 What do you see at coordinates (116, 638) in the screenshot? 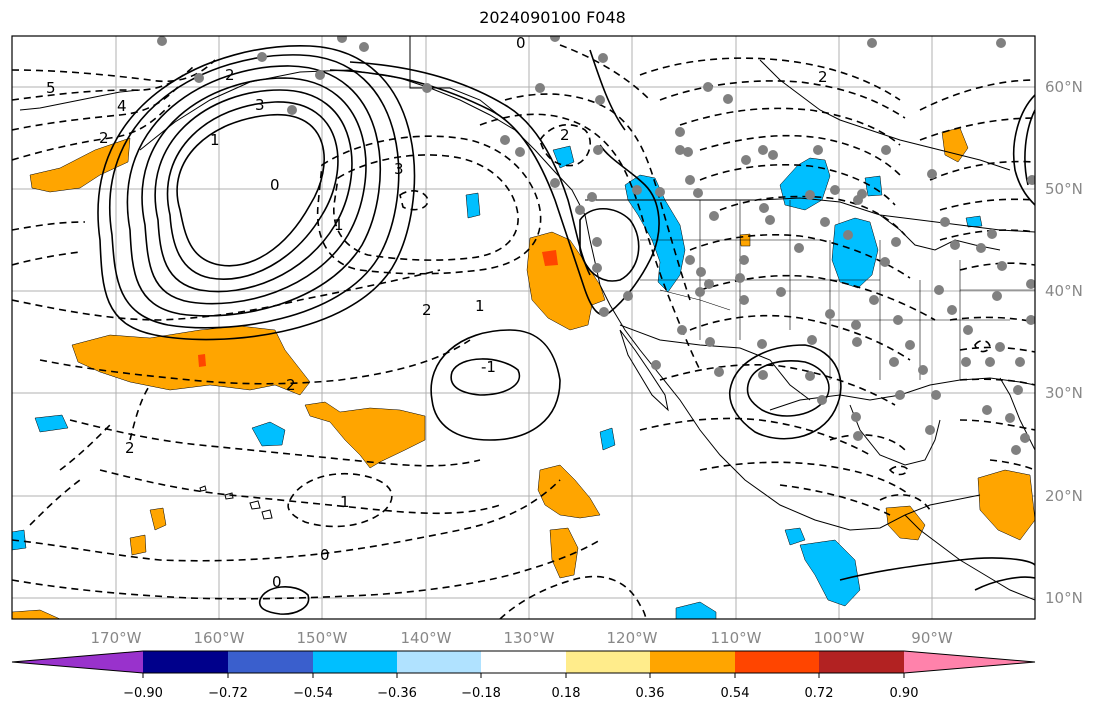
I see `lon-label: 170°W` at bounding box center [116, 638].